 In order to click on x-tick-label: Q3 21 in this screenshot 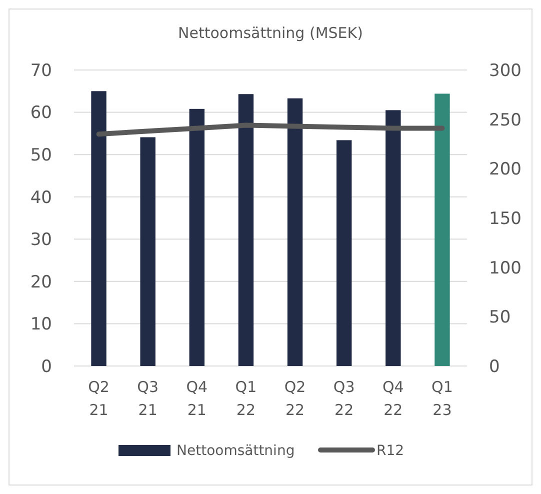, I will do `click(148, 398)`.